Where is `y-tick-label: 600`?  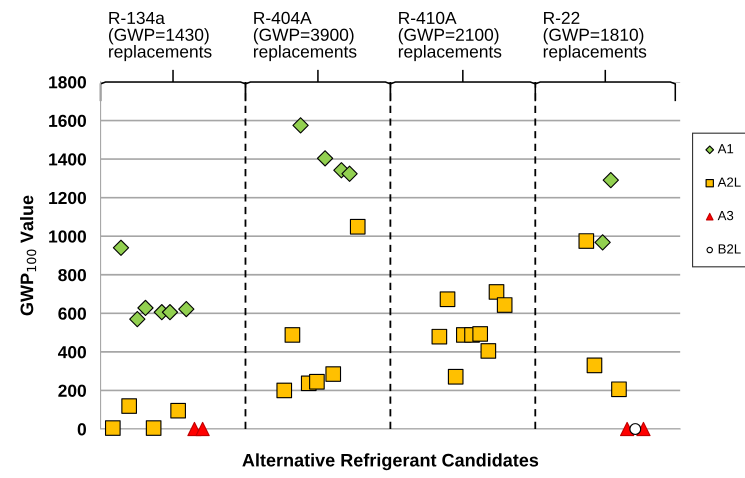
y-tick-label: 600 is located at coordinates (72, 313).